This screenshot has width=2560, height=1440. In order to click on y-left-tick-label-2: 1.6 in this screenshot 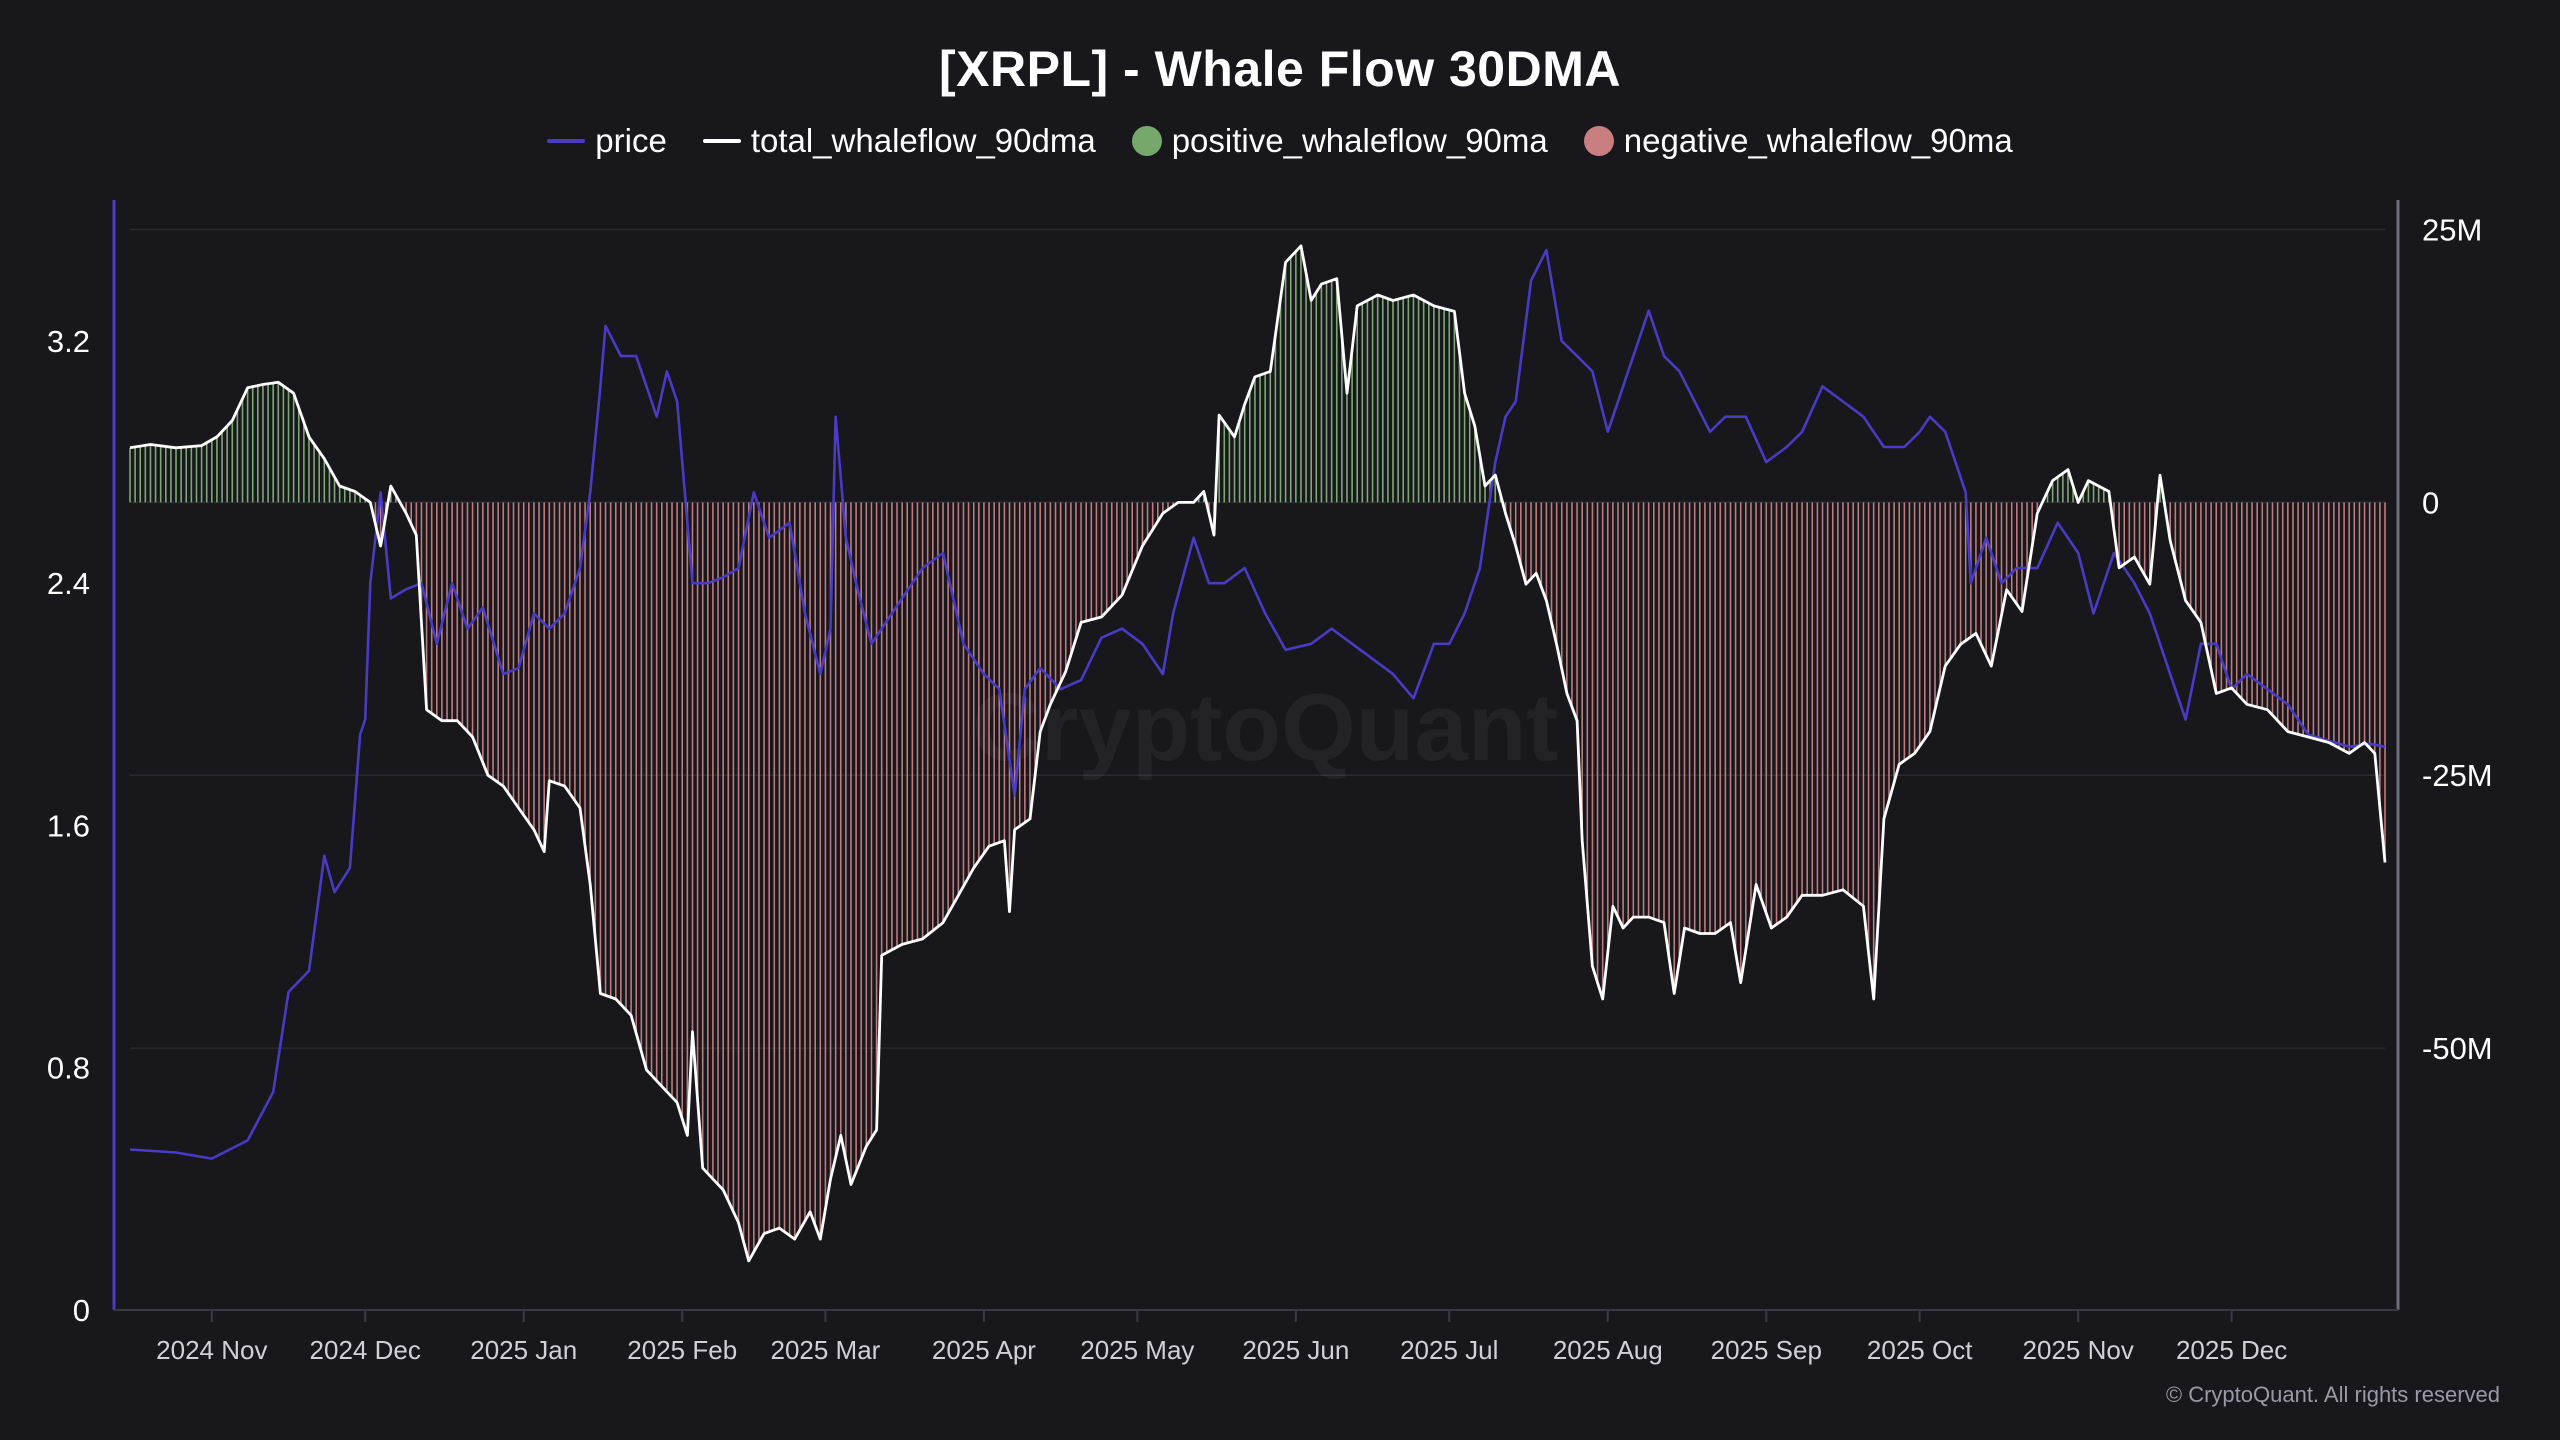, I will do `click(68, 825)`.